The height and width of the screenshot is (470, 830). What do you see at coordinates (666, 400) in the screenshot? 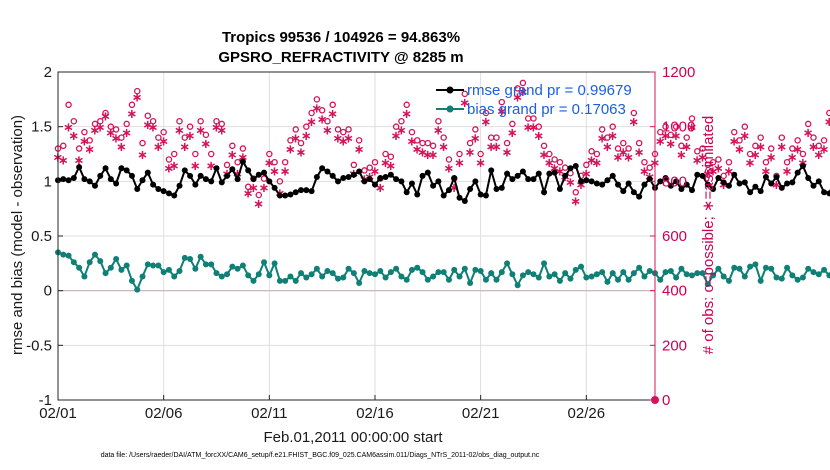
I see `y-tick-label-right: 0` at bounding box center [666, 400].